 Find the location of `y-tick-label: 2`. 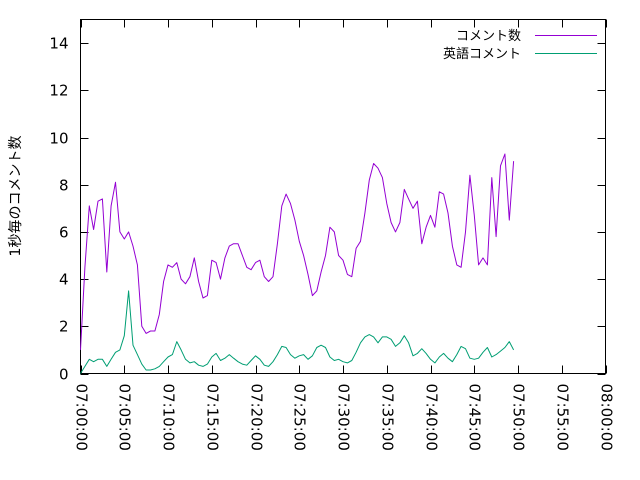

y-tick-label: 2 is located at coordinates (64, 327).